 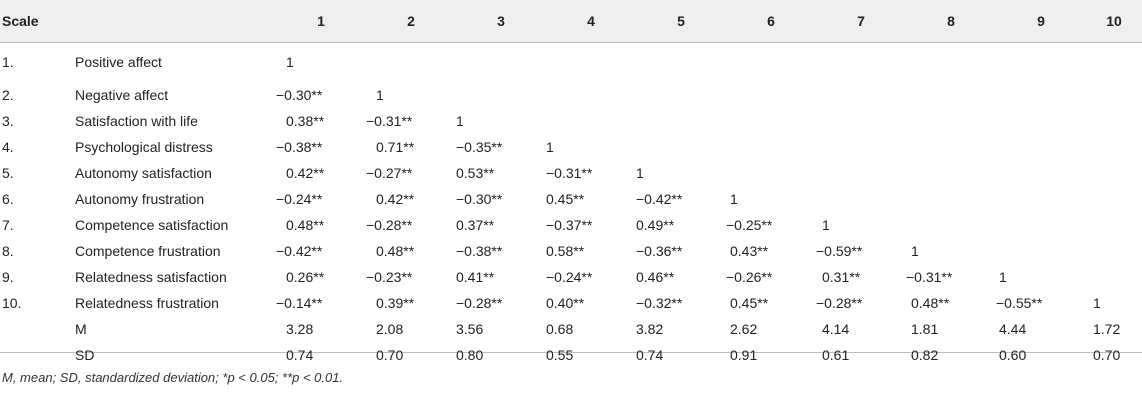 What do you see at coordinates (8, 199) in the screenshot?
I see `row-index: 6.` at bounding box center [8, 199].